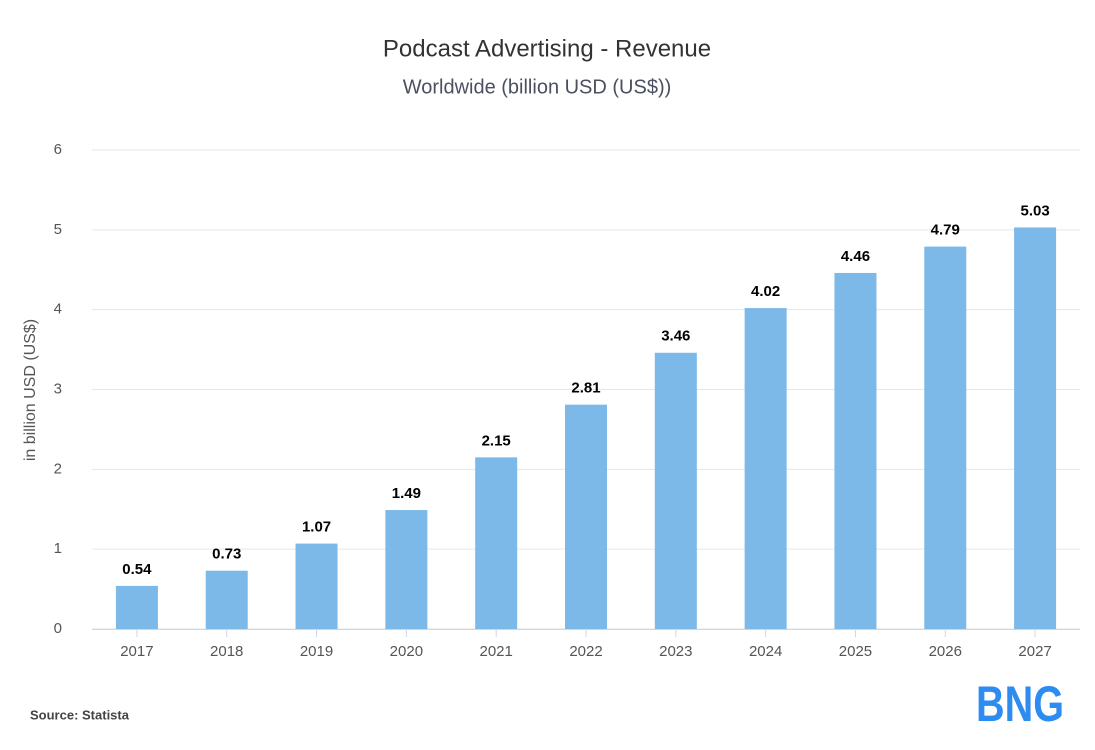  What do you see at coordinates (855, 651) in the screenshot?
I see `x-tick-label: 2025` at bounding box center [855, 651].